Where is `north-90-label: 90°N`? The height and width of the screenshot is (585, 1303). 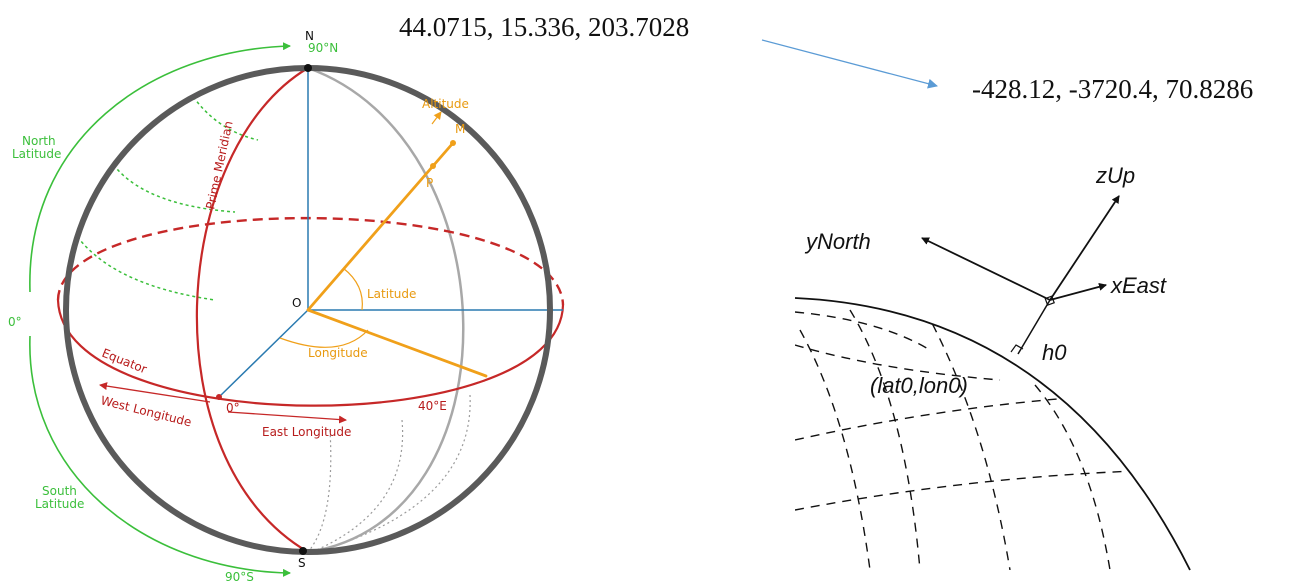
north-90-label: 90°N is located at coordinates (323, 48).